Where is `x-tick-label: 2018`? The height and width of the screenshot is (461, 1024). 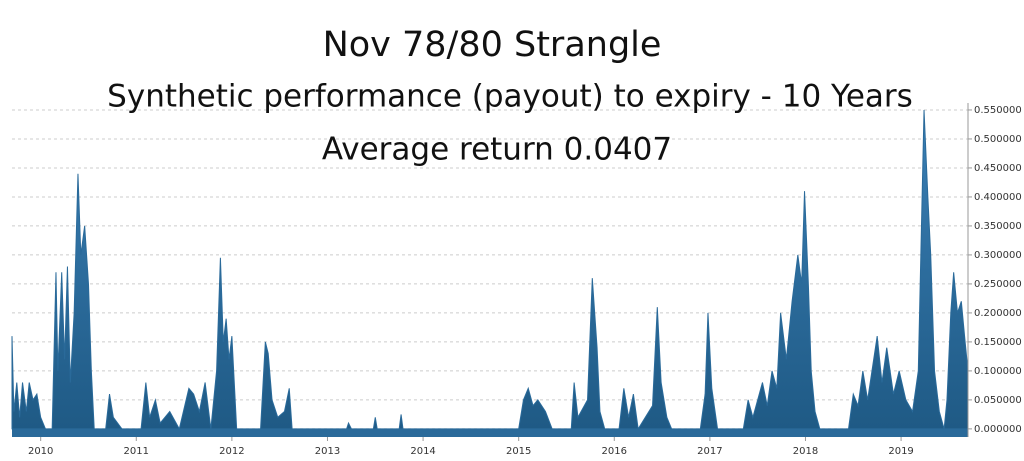
x-tick-label: 2018 is located at coordinates (805, 451).